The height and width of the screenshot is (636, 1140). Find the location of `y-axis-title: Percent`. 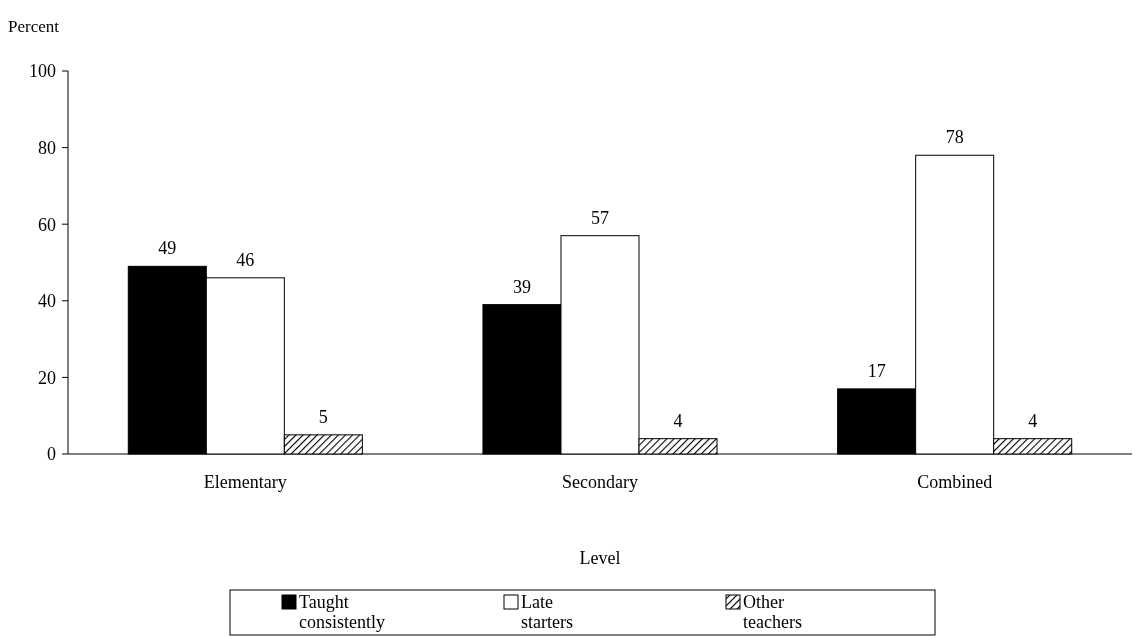

y-axis-title: Percent is located at coordinates (34, 26).